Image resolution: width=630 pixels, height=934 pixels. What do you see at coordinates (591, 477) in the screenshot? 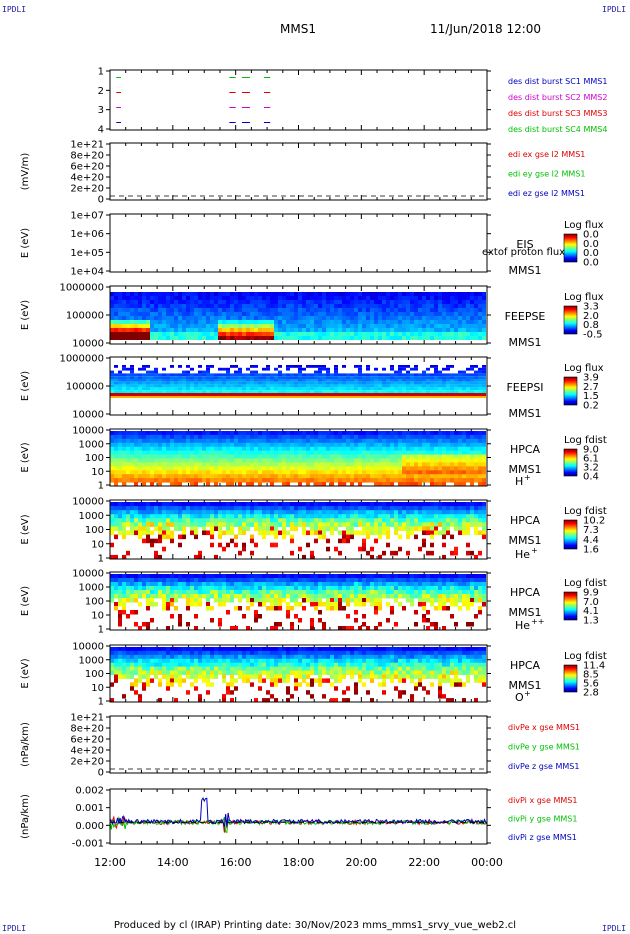
I see `colorbar-tick: 0.4` at bounding box center [591, 477].